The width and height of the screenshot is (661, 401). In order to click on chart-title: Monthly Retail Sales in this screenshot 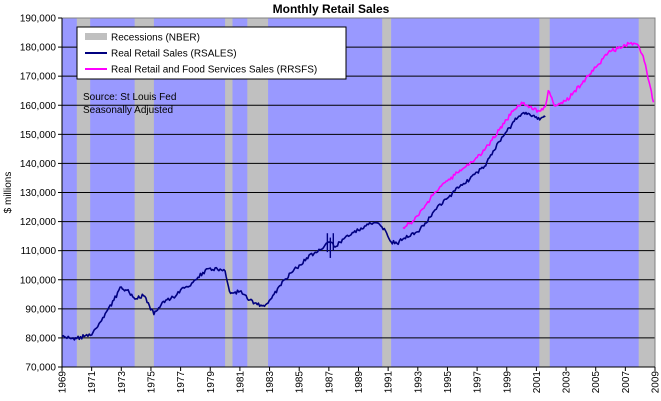, I will do `click(331, 9)`.